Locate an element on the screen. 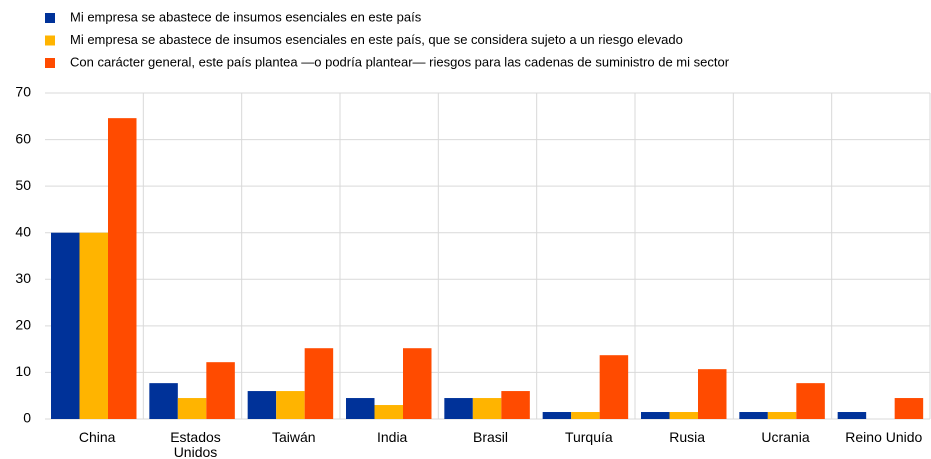 Image resolution: width=931 pixels, height=459 pixels. x-tick-label: Taiwán is located at coordinates (294, 437).